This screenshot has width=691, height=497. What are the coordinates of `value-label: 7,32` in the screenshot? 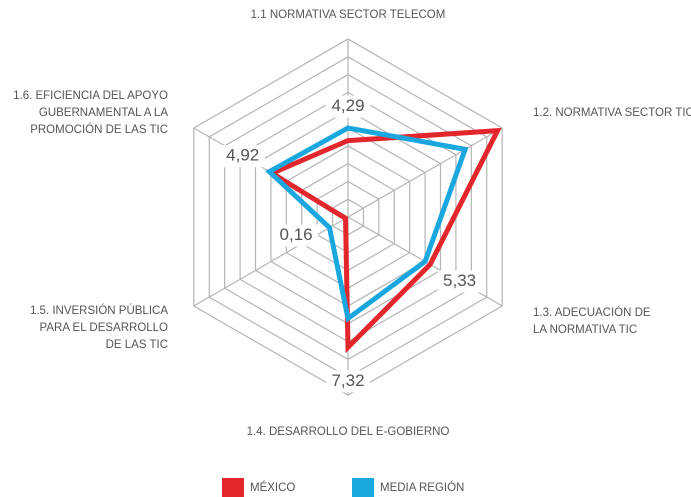 It's located at (347, 380).